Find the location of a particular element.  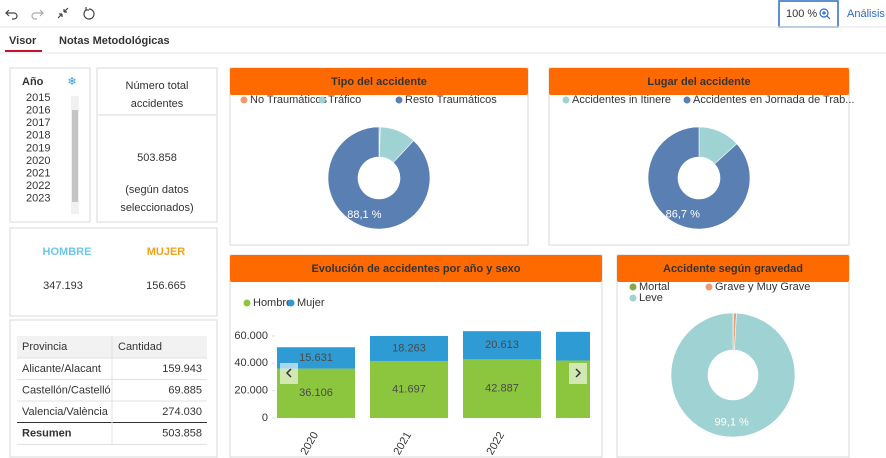

zoom-icon-handle is located at coordinates (826, 15).